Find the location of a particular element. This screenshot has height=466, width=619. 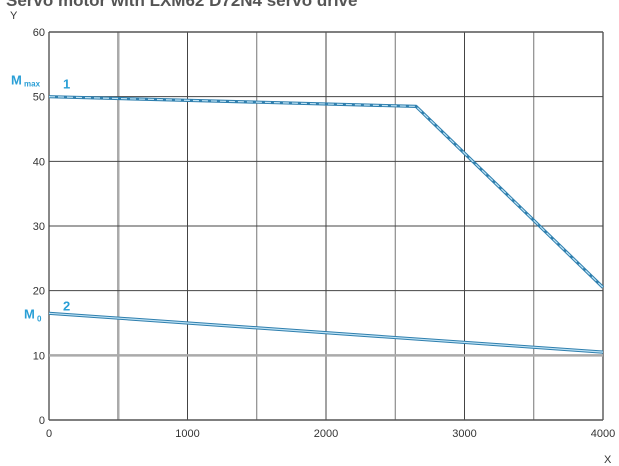

chart-title: Servo motor with LXM62 D72N4 servo drive is located at coordinates (181, 5).